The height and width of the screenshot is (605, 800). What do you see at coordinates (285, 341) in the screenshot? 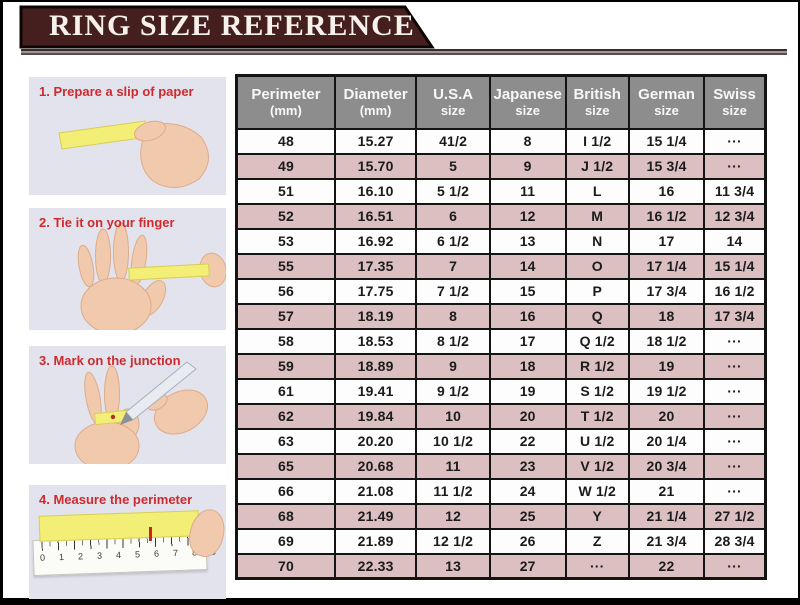
I see `table-cell: 58` at bounding box center [285, 341].